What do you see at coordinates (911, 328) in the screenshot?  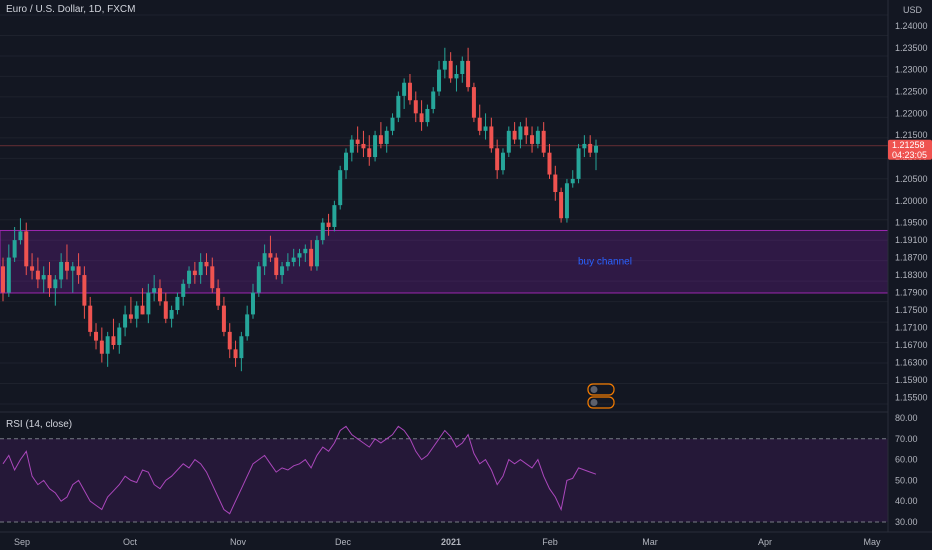 I see `price-tick-label: 1.17100` at bounding box center [911, 328].